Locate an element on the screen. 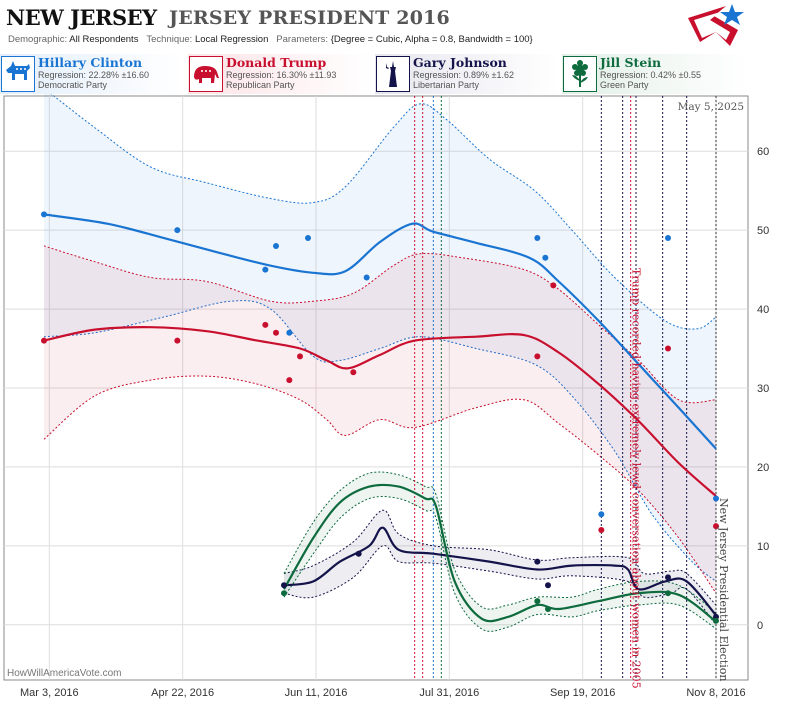 The height and width of the screenshot is (704, 789). y-tick-label: 30 is located at coordinates (763, 389).